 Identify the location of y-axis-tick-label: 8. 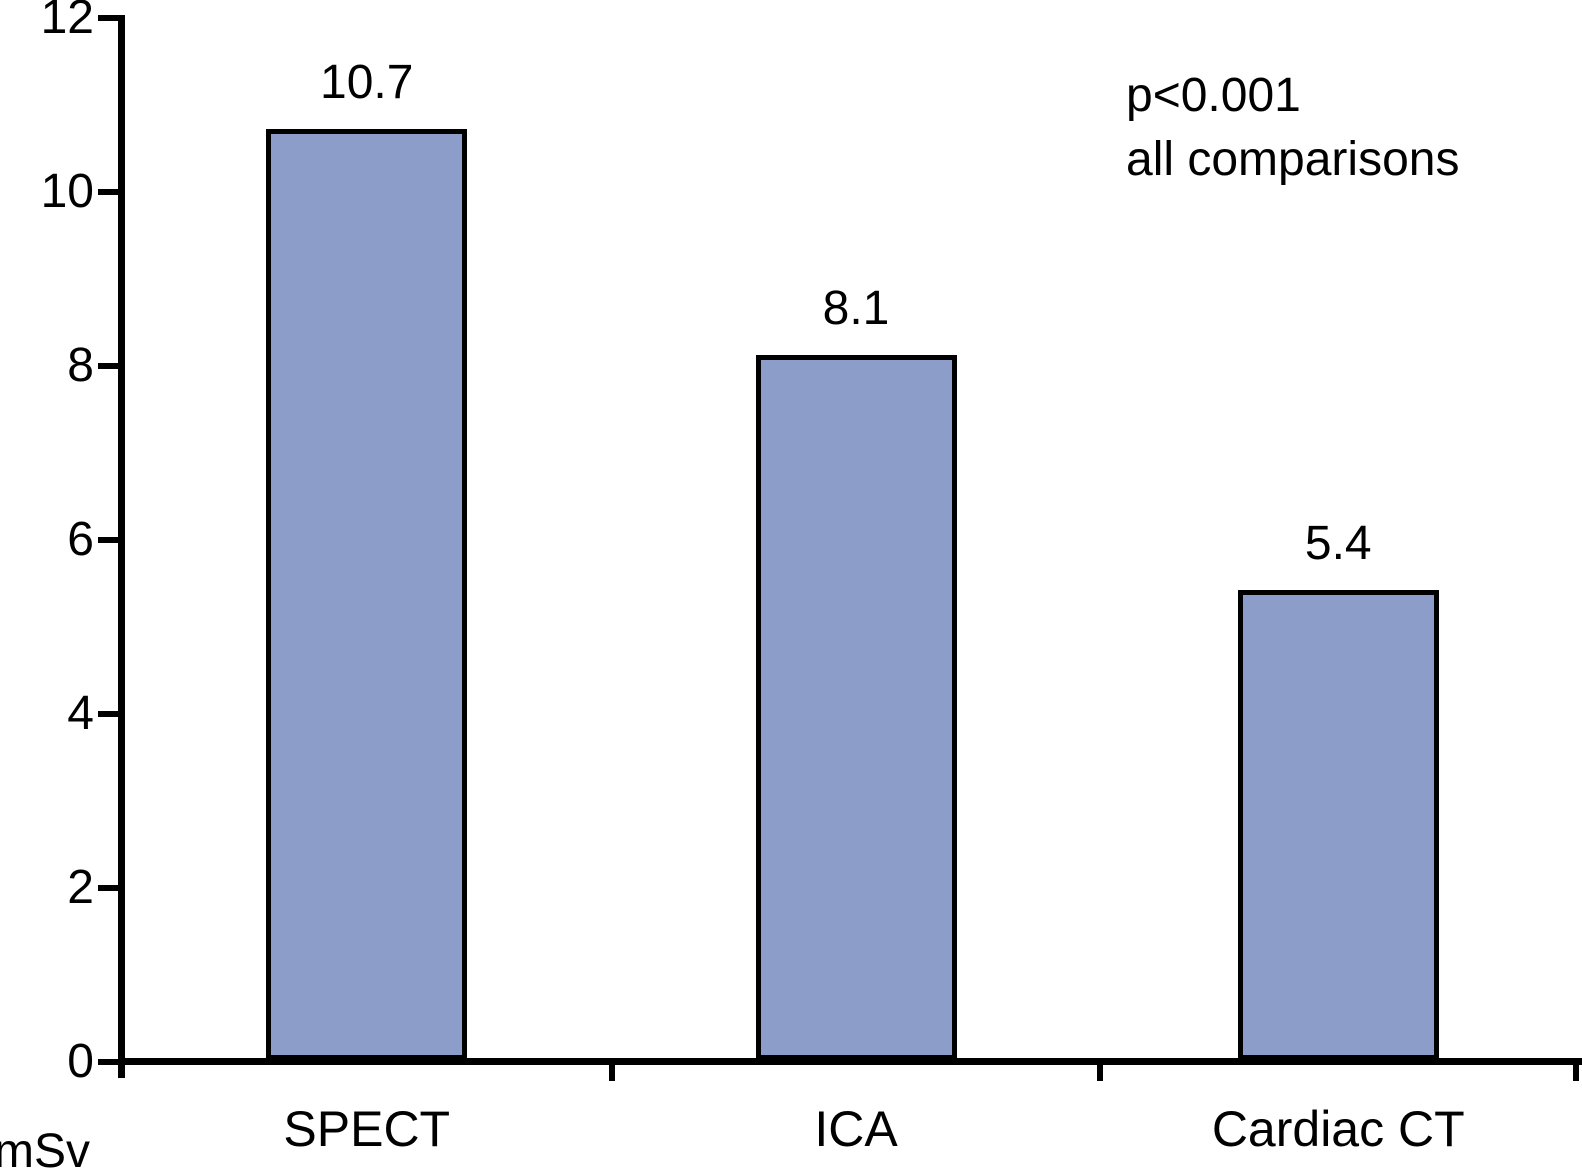
(80, 366).